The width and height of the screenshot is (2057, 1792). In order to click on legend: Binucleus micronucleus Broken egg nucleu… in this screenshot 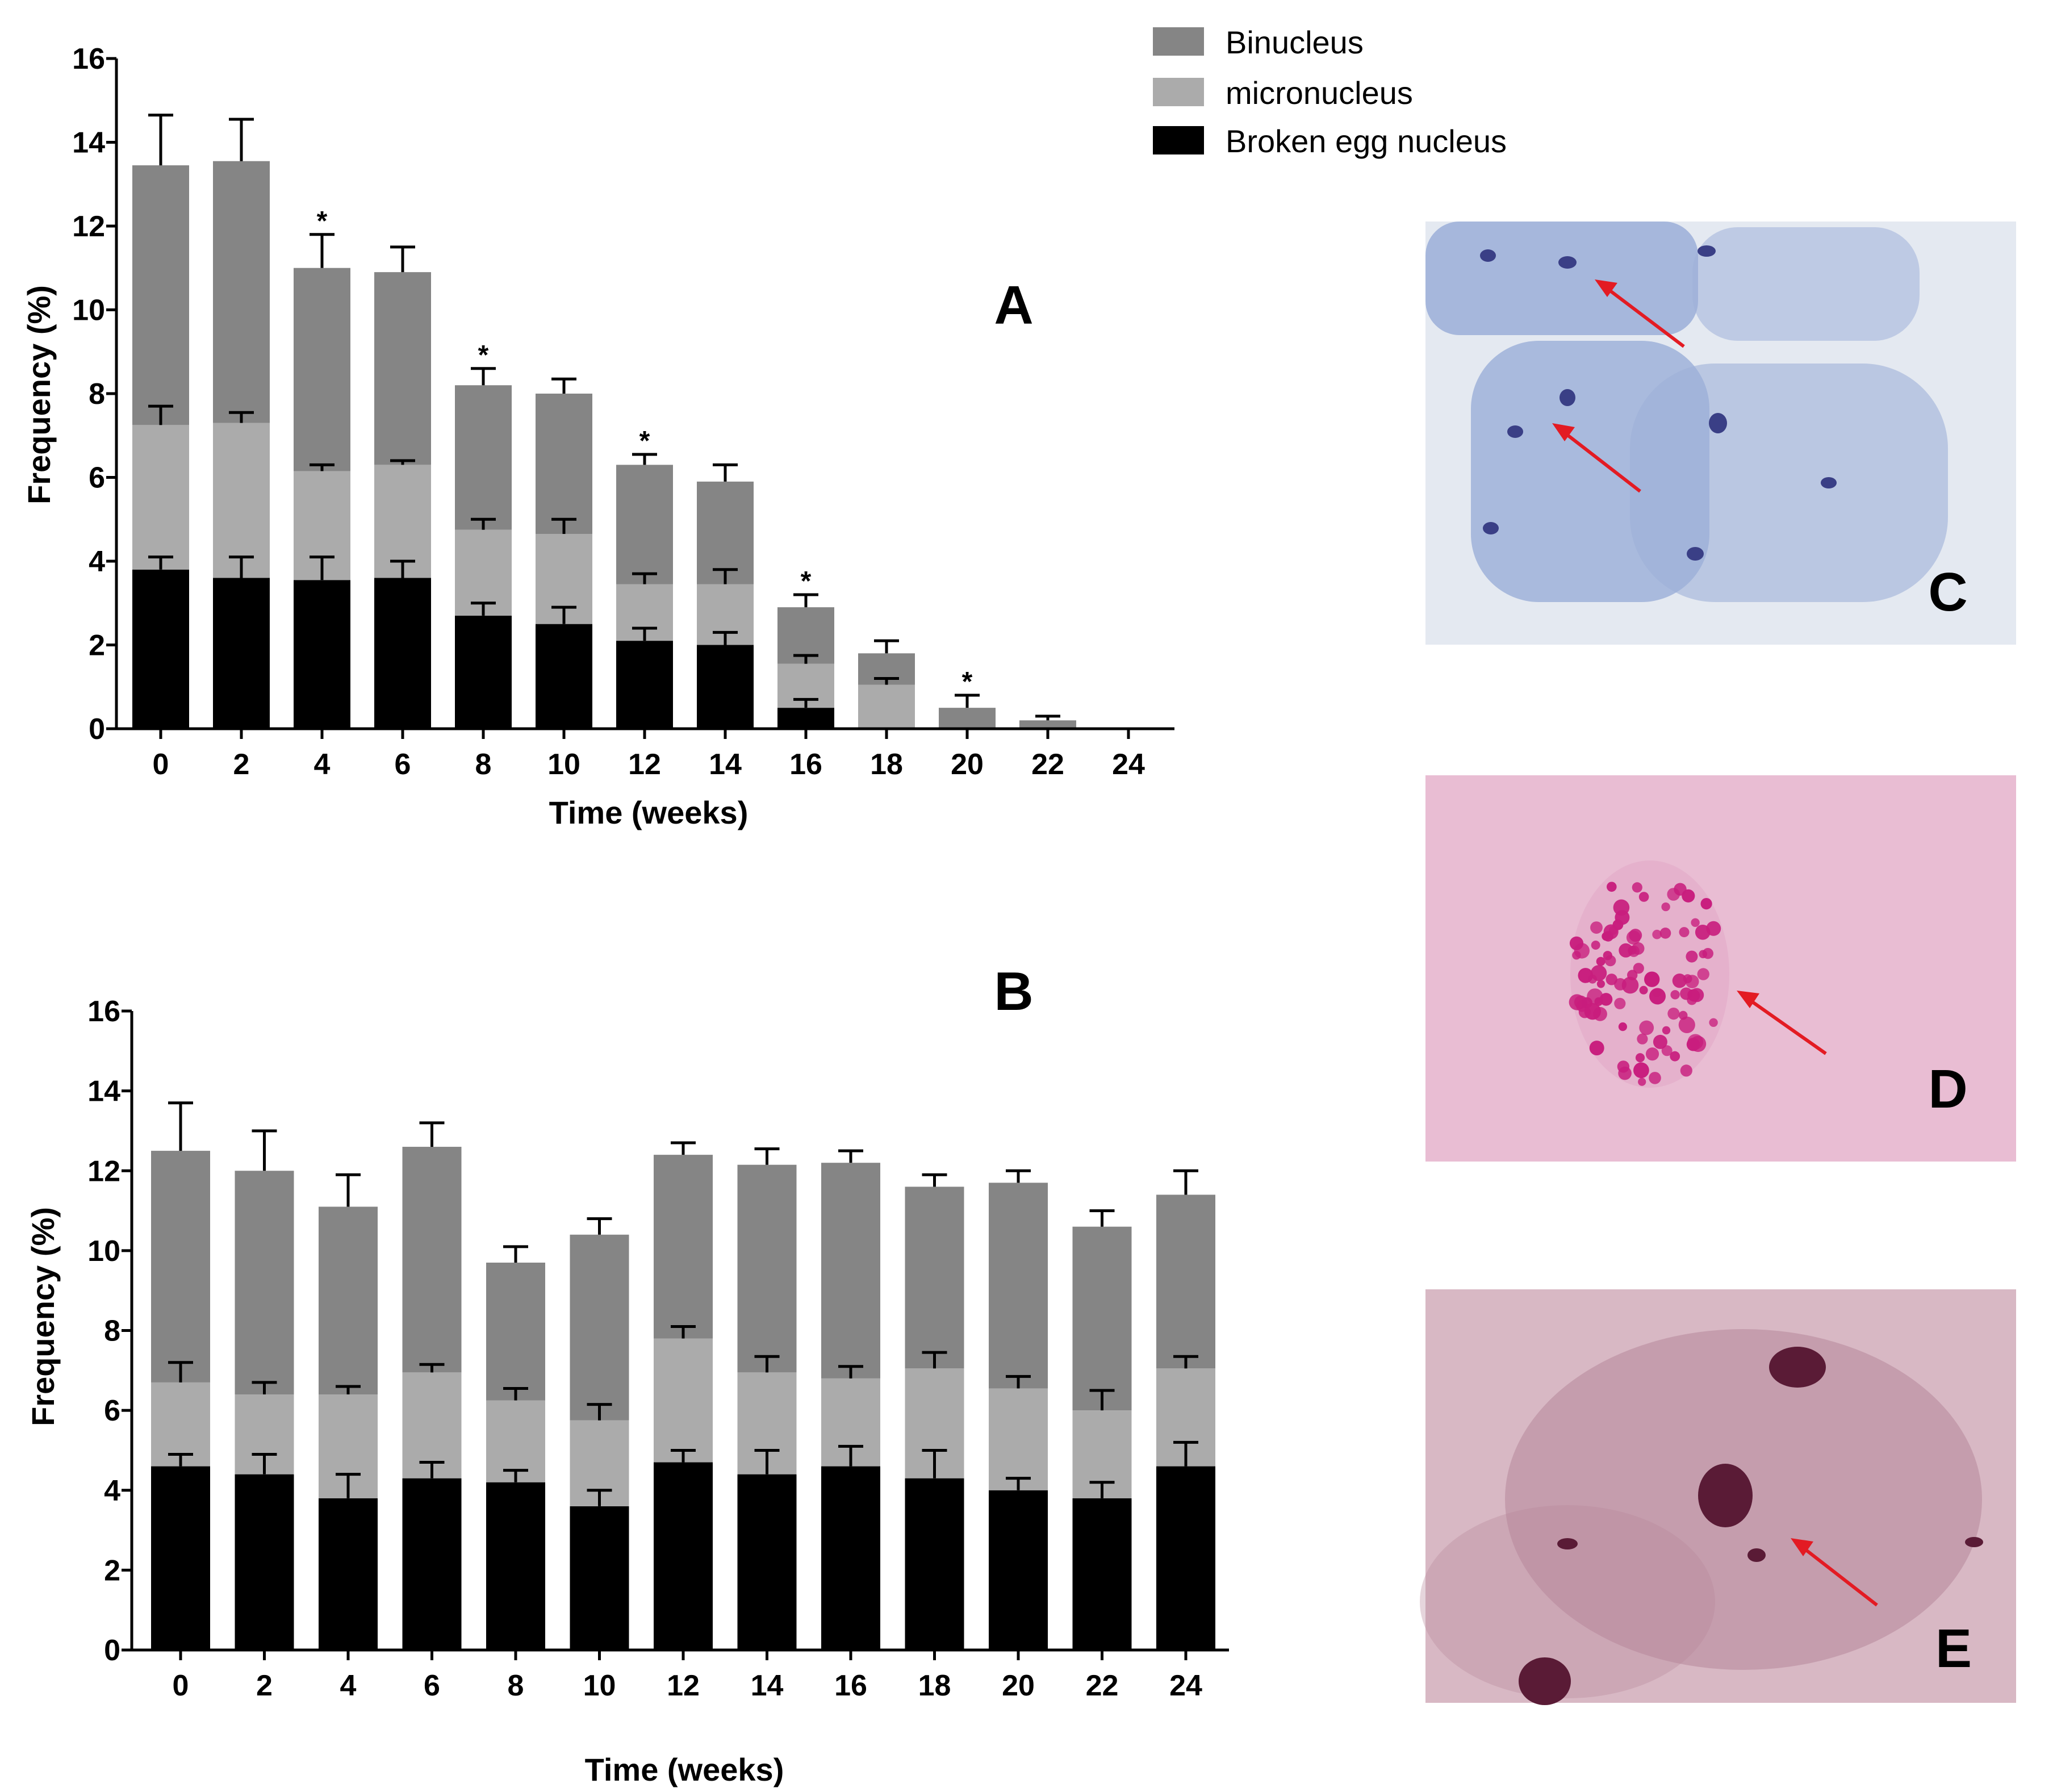, I will do `click(1330, 92)`.